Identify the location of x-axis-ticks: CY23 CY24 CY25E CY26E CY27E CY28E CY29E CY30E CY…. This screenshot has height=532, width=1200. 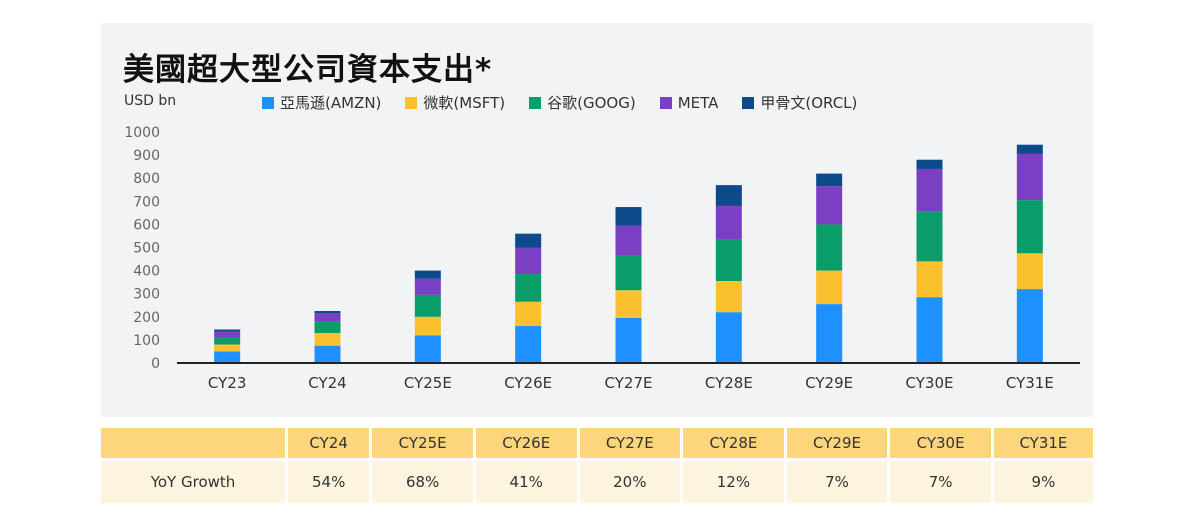
(631, 383).